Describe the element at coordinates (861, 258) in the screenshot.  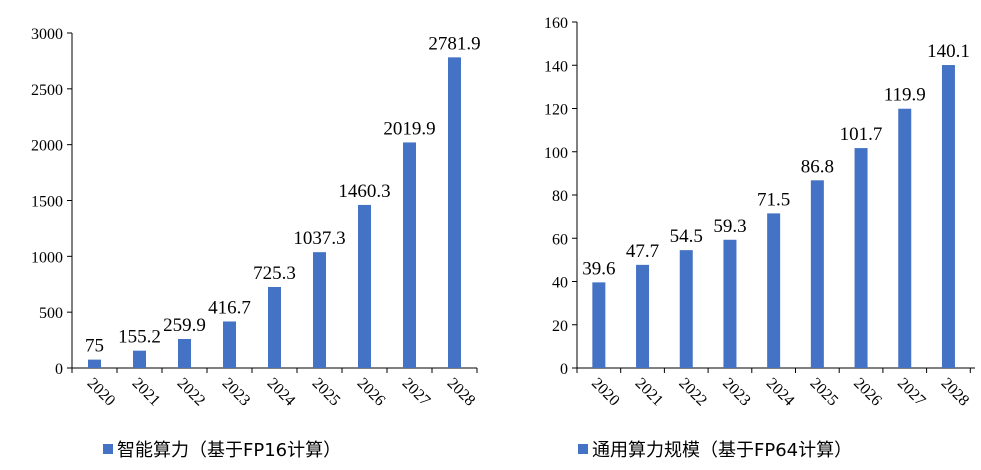
I see `right-bar-2026` at that location.